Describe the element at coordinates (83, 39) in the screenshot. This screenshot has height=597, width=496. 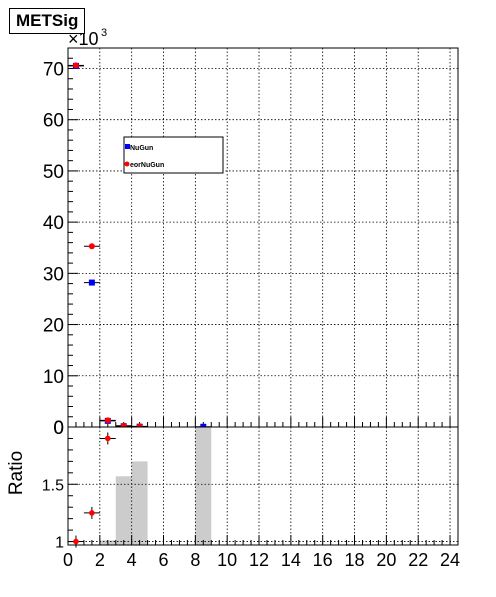
I see `y-multiplier-label: ×10` at that location.